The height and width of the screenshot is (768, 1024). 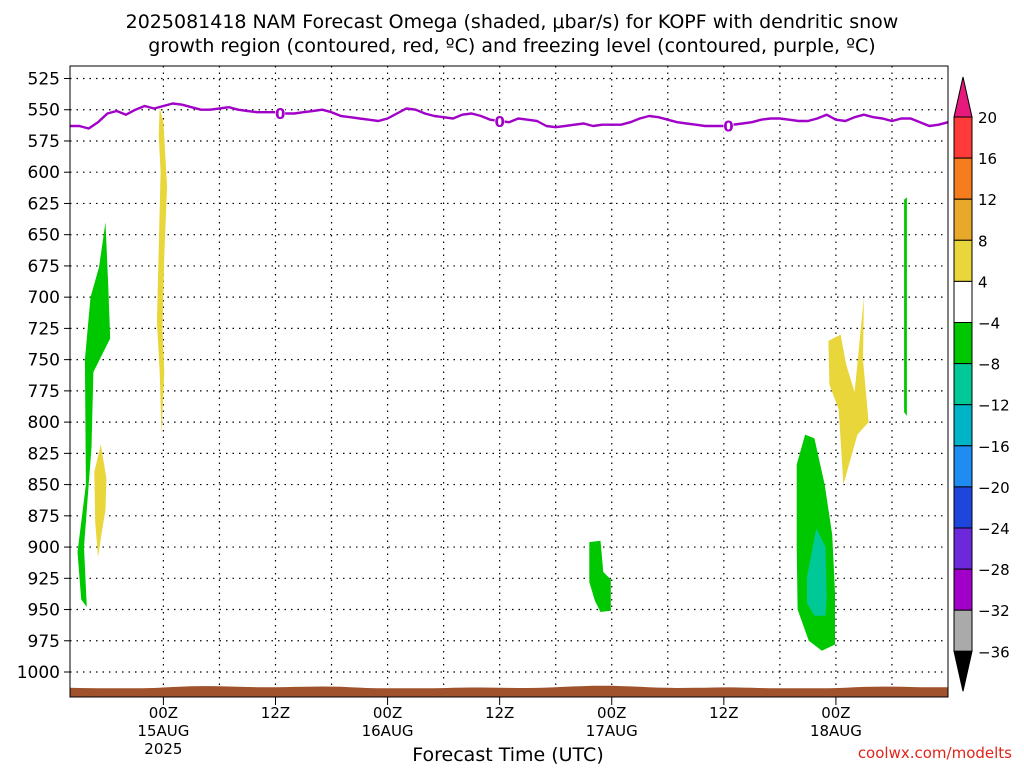 I want to click on x-tick-date: 18AUG, so click(x=836, y=731).